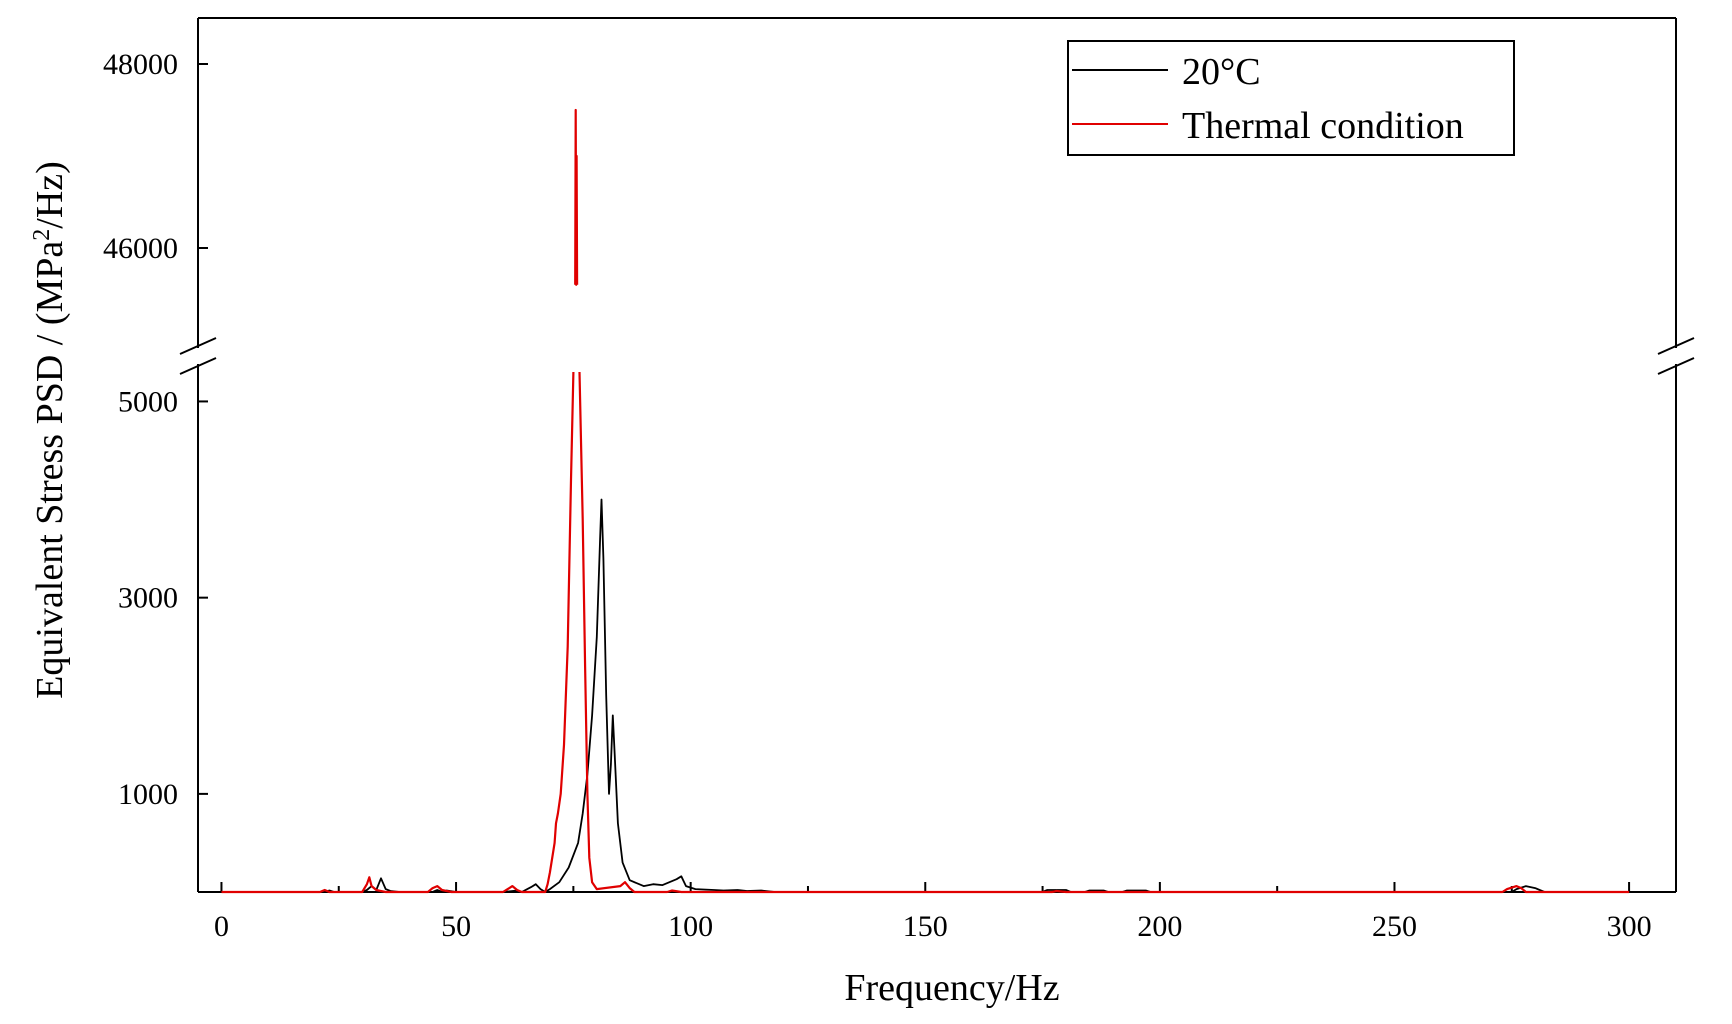 Image resolution: width=1732 pixels, height=1024 pixels. Describe the element at coordinates (50, 195) in the screenshot. I see `y-axis-title-end: /Hz)` at that location.